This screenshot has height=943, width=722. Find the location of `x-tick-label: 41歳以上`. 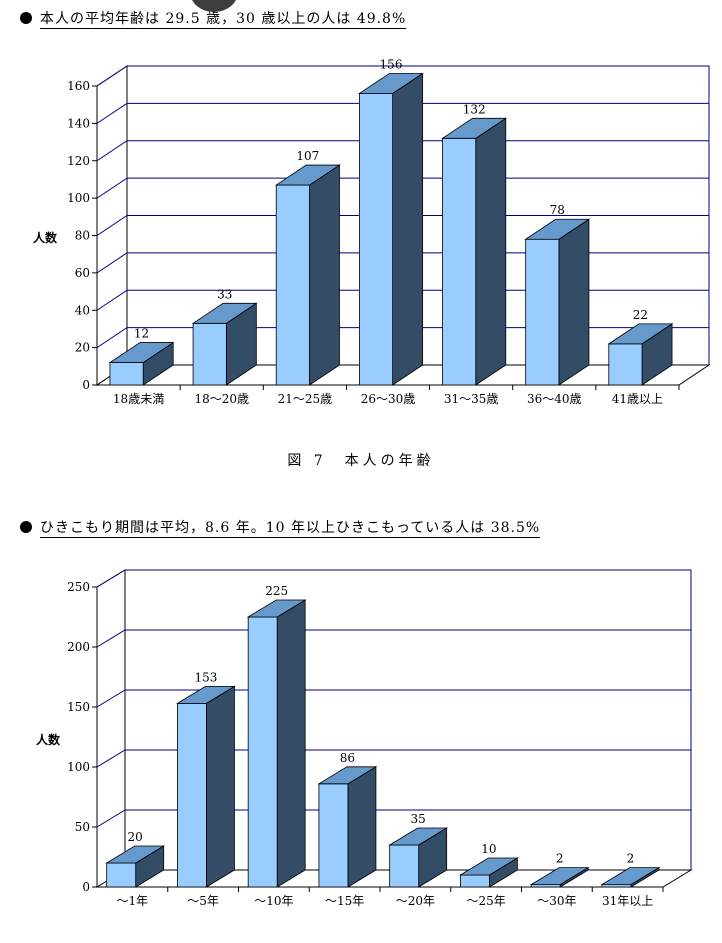

x-tick-label: 41歳以上 is located at coordinates (637, 399).